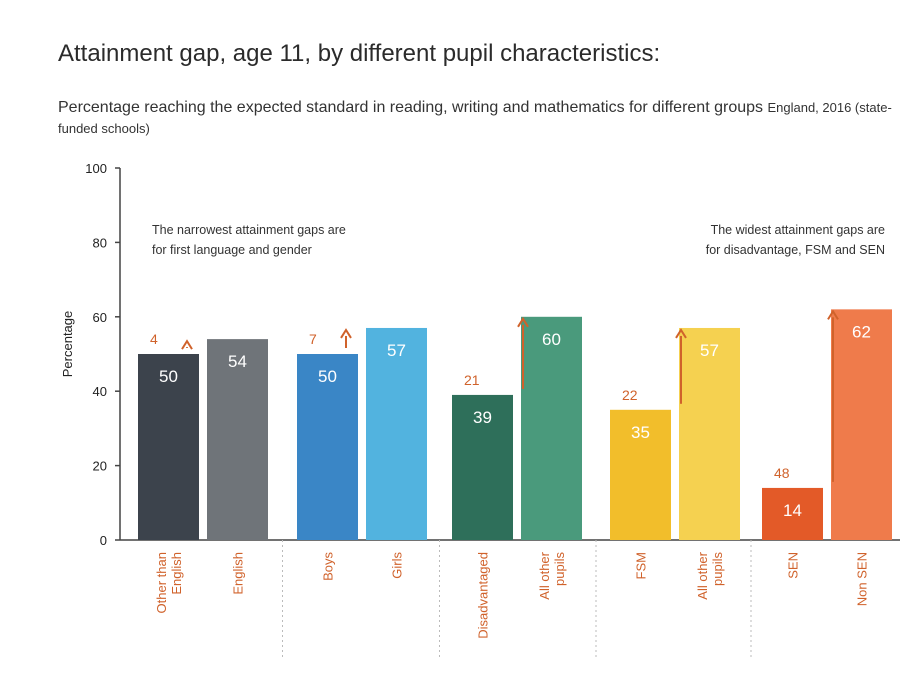 The image size is (923, 679). I want to click on gap-value-label: 7, so click(313, 339).